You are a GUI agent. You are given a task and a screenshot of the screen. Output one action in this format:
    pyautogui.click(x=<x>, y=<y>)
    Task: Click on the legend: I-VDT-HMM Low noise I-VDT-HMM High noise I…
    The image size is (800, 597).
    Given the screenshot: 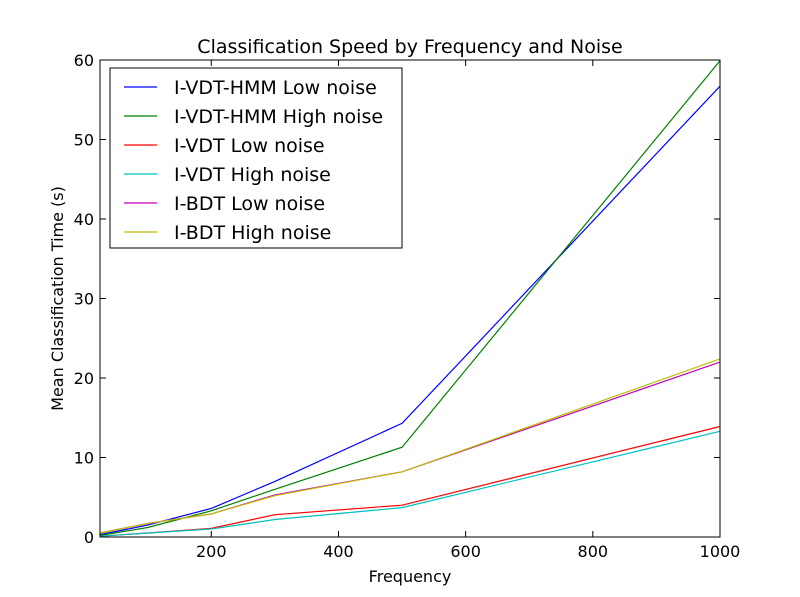 What is the action you would take?
    pyautogui.click(x=256, y=158)
    